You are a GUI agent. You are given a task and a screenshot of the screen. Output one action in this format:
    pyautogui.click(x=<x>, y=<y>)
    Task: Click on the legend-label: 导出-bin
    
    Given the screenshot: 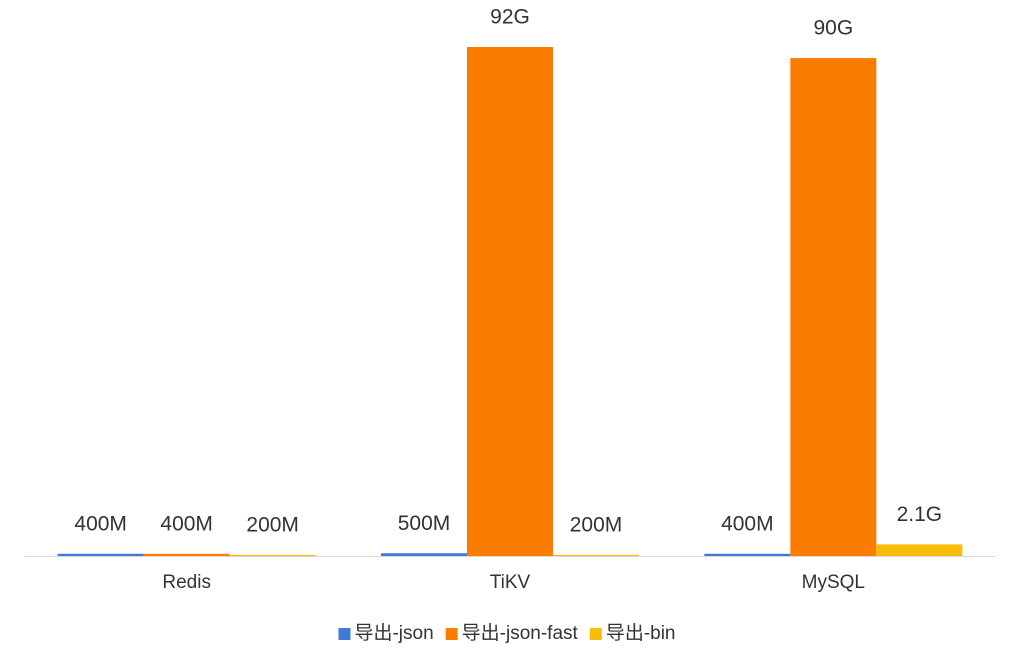 What is the action you would take?
    pyautogui.click(x=641, y=633)
    